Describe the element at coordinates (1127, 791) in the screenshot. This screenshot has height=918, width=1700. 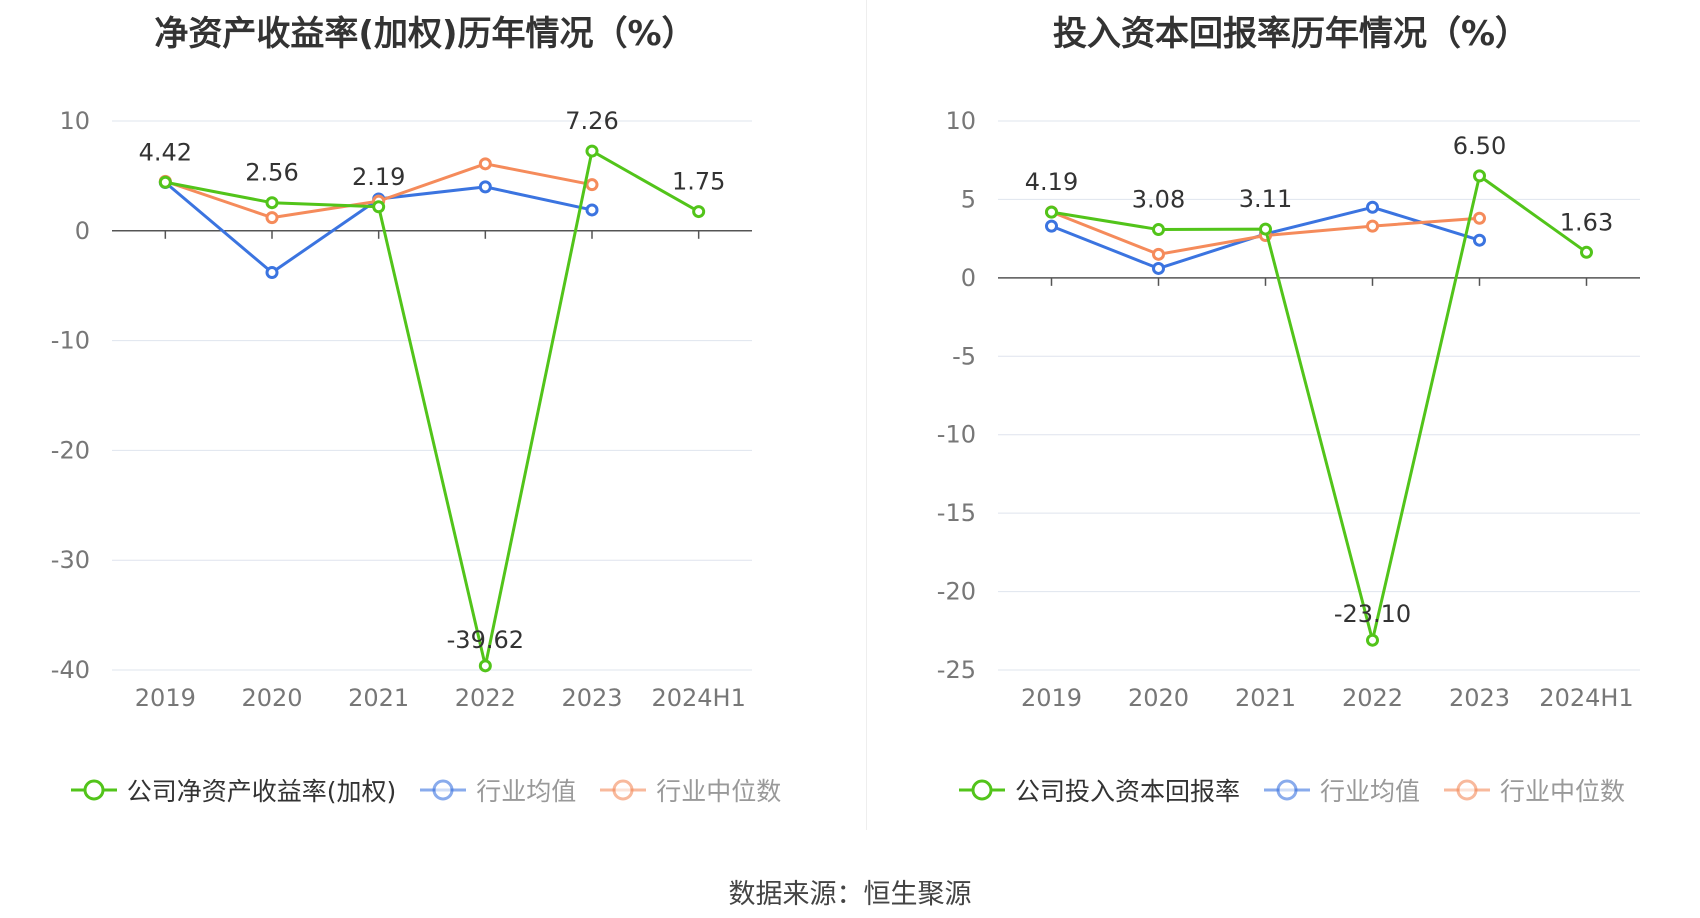
I see `legend-label: 公司投入资本回报率` at that location.